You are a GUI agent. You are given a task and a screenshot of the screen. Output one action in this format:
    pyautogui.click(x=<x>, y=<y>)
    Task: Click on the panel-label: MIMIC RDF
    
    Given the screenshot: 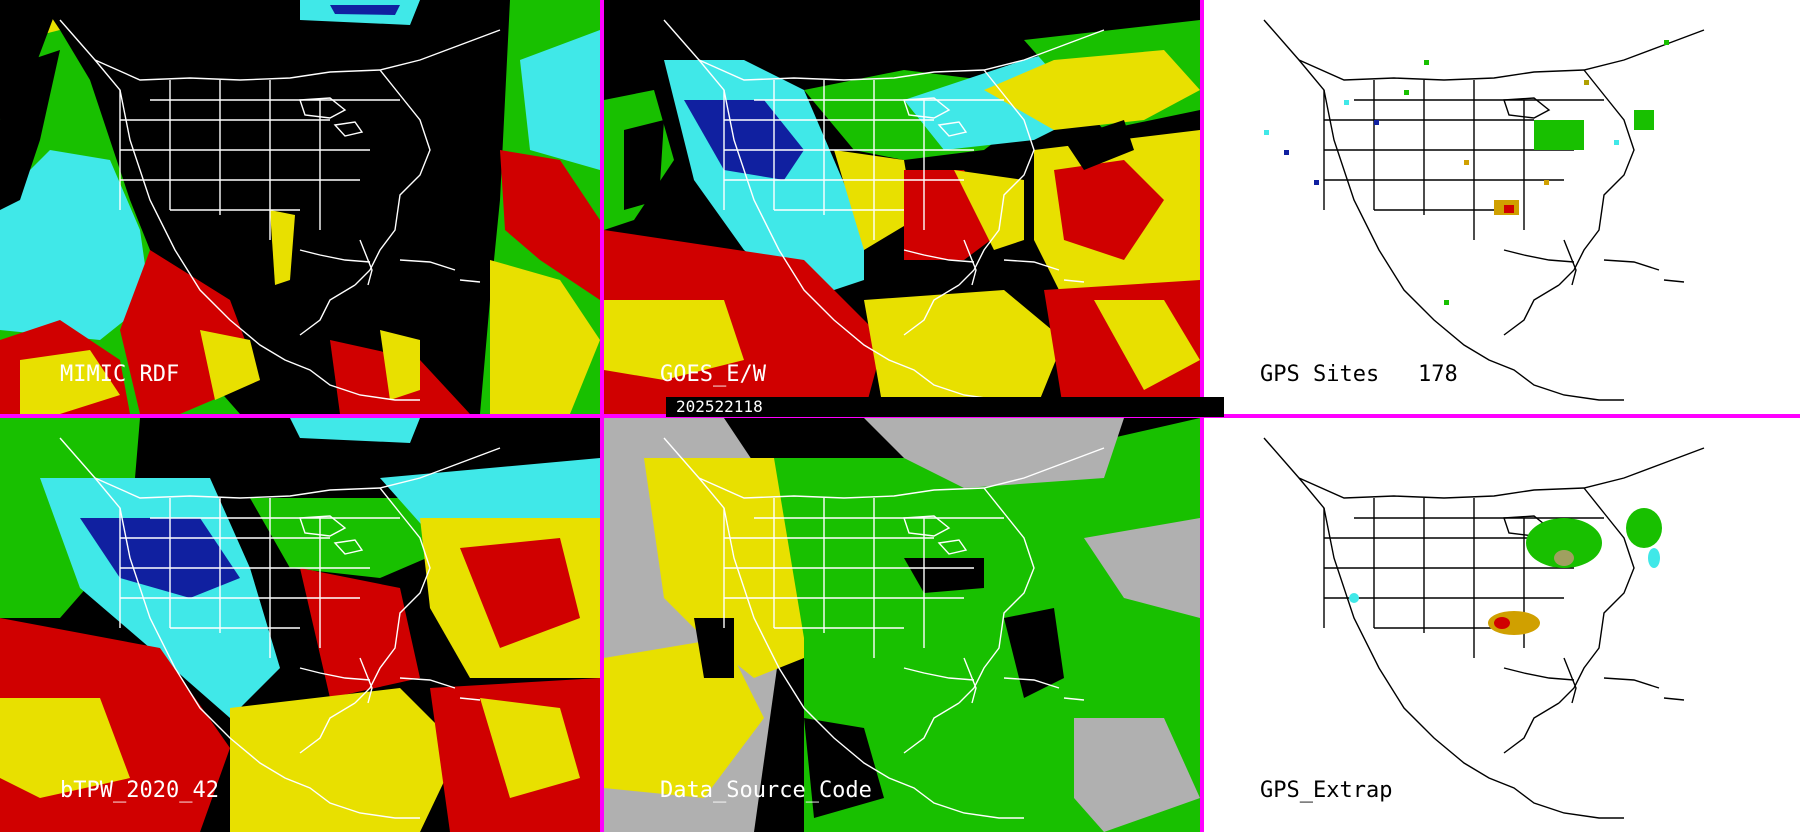 What is the action you would take?
    pyautogui.click(x=120, y=374)
    